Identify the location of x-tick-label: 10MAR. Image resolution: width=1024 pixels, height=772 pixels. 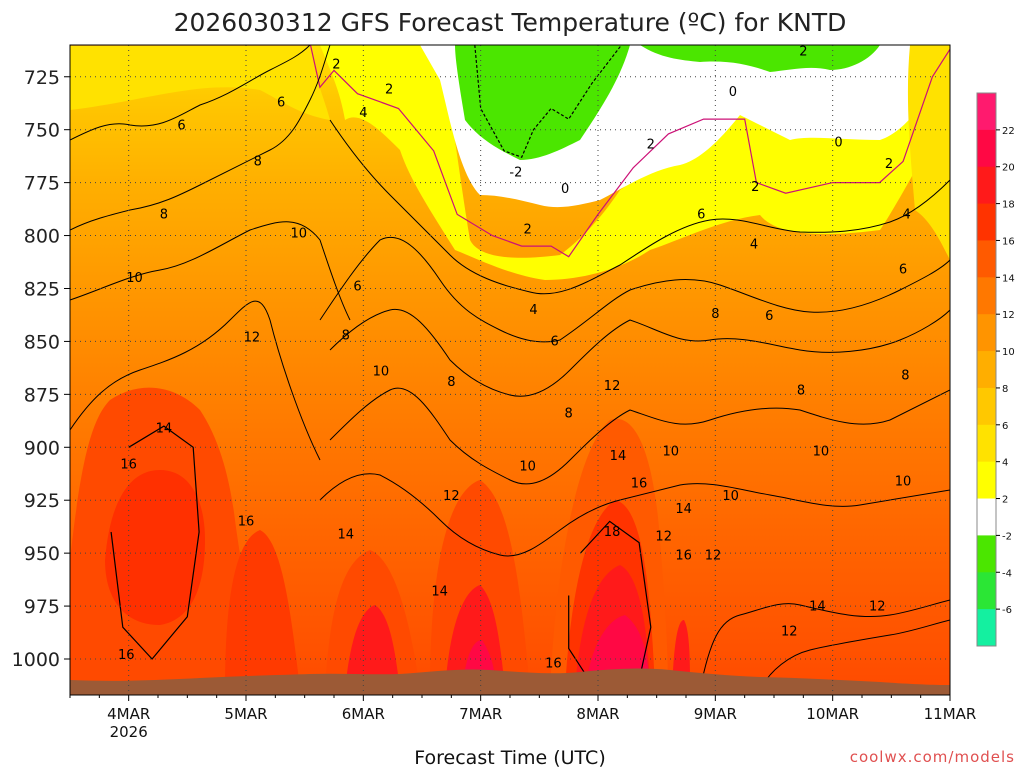
(832, 714).